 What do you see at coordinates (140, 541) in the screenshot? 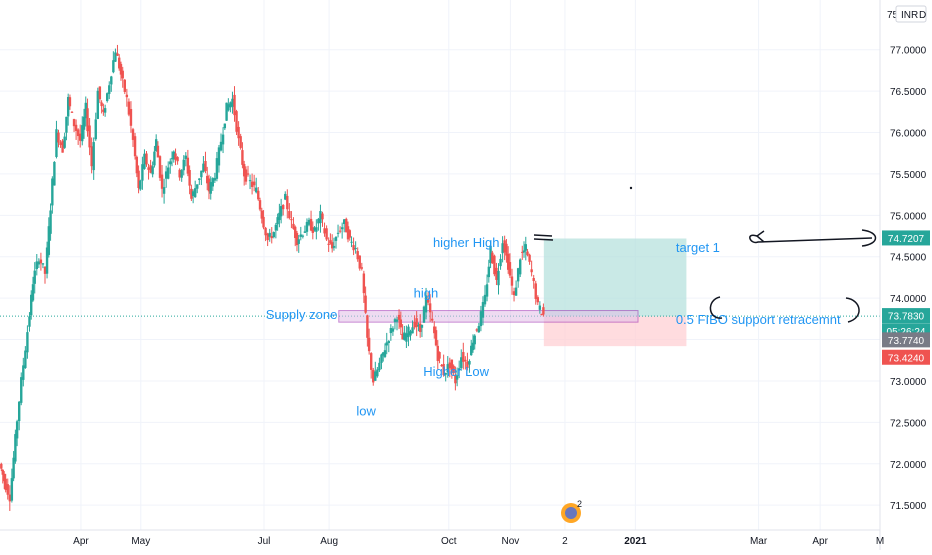
I see `x-tick-label: May` at bounding box center [140, 541].